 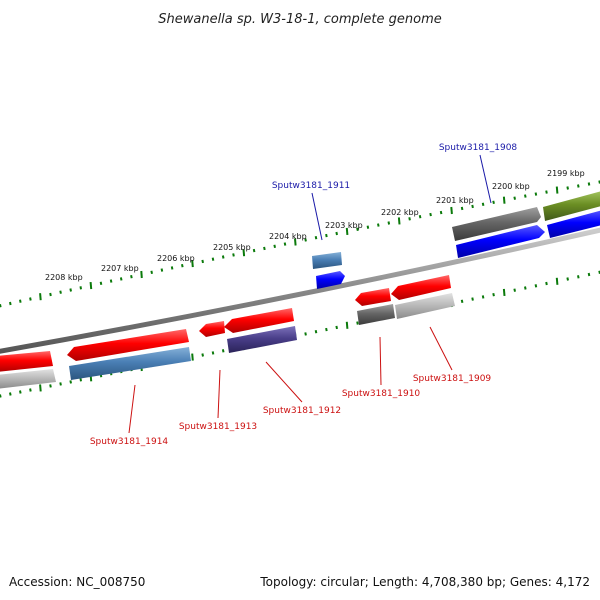 I want to click on gene-label-forward: Sputw3181_1911, so click(x=311, y=186).